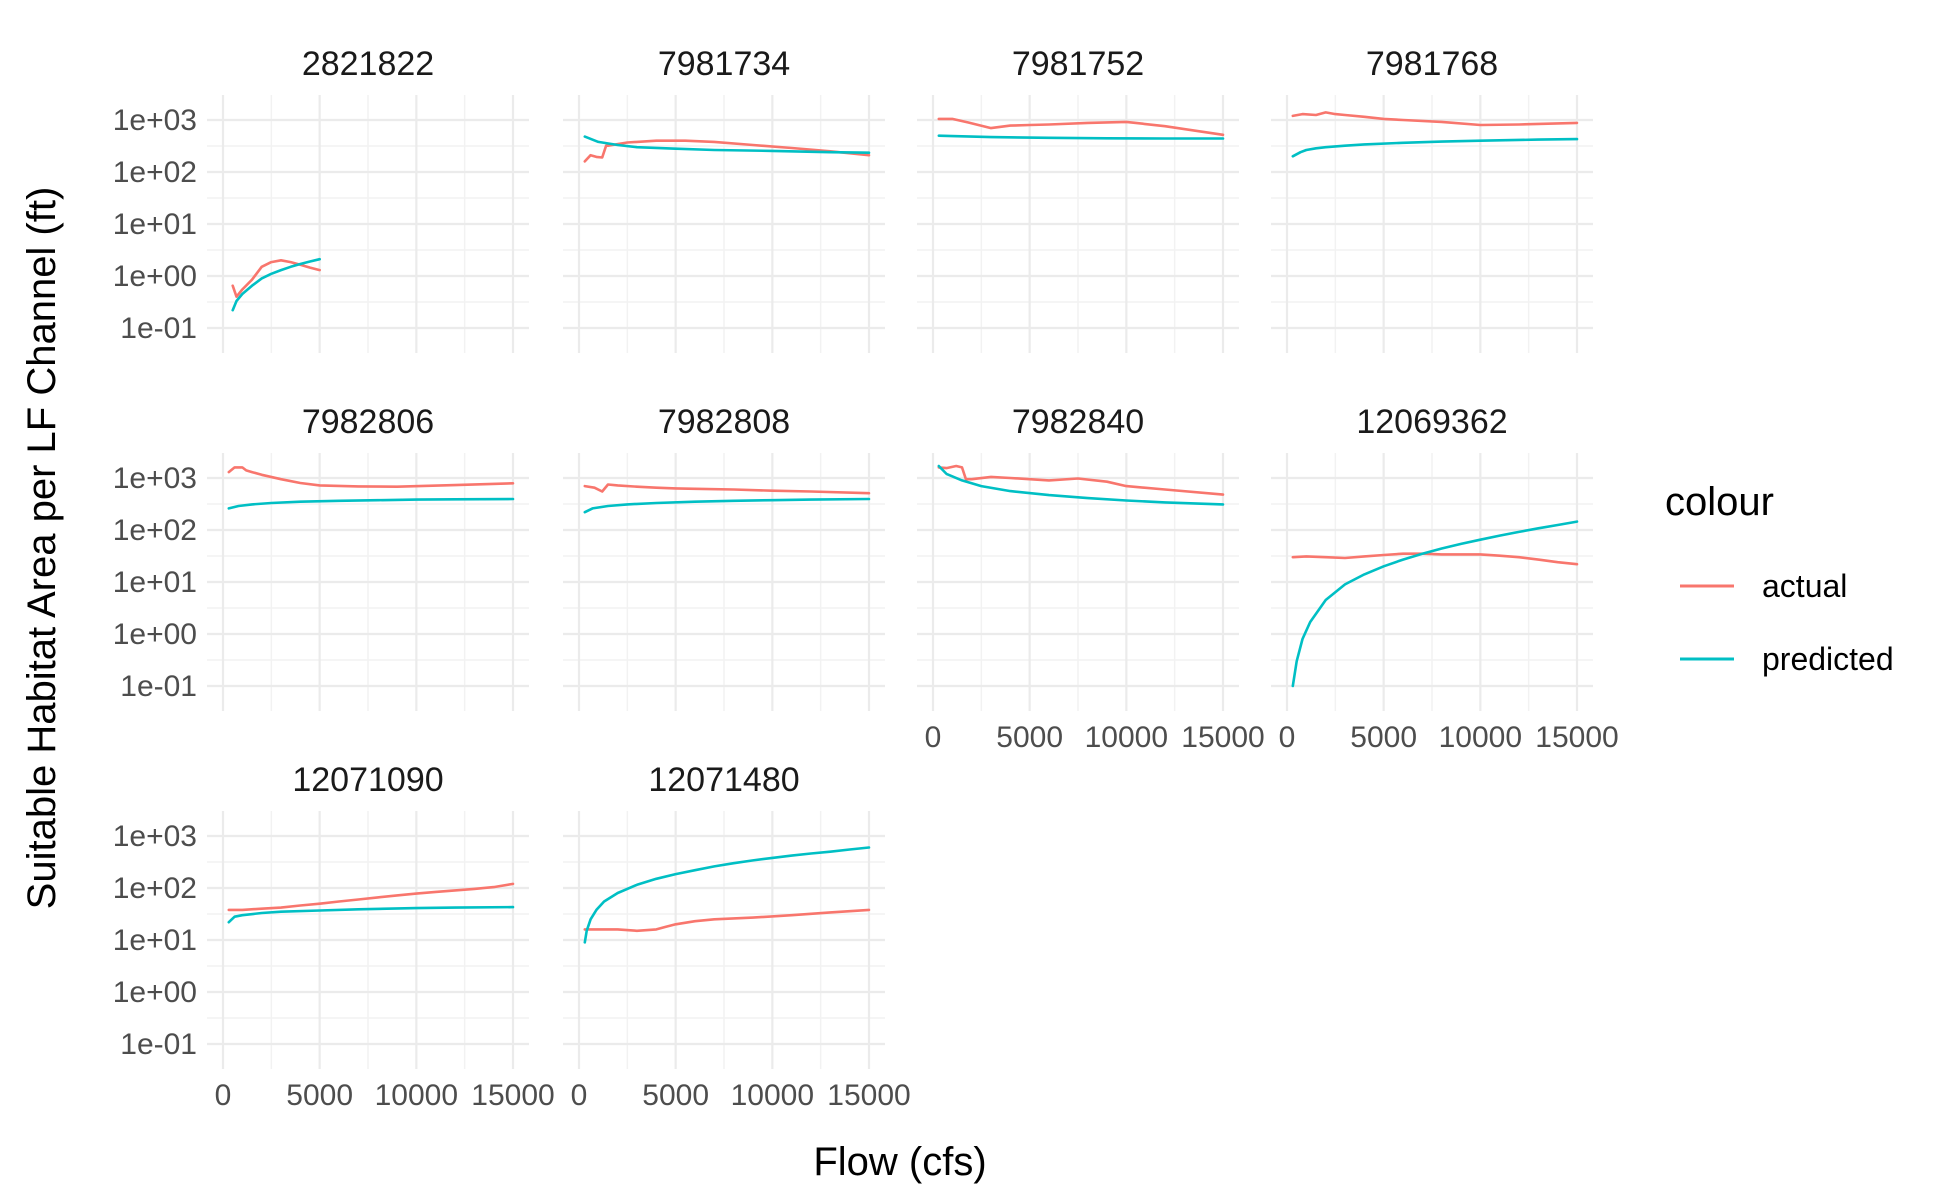 This screenshot has height=1200, width=1950. Describe the element at coordinates (1078, 422) in the screenshot. I see `facet-strip-label: 7982840` at that location.